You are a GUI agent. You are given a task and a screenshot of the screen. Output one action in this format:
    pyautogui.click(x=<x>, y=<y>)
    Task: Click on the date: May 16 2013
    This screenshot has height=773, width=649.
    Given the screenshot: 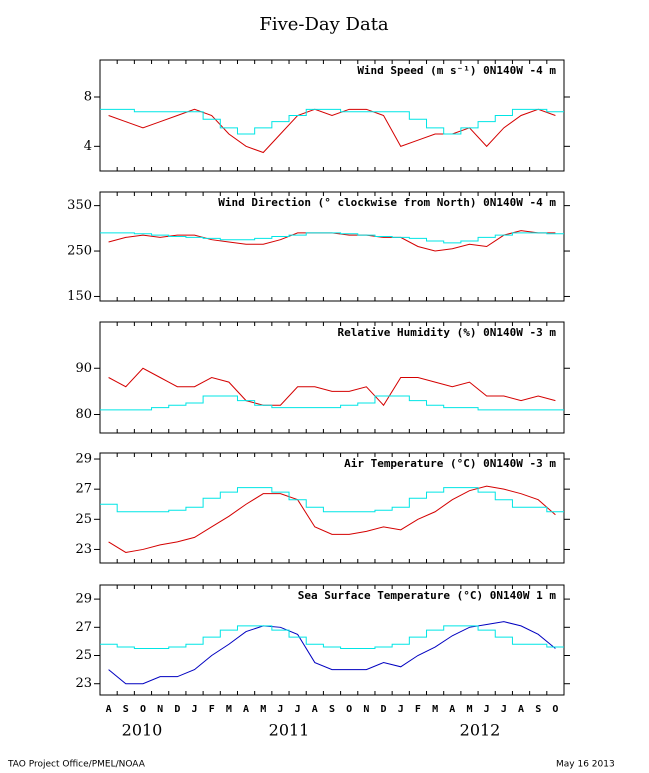 What is the action you would take?
    pyautogui.click(x=585, y=765)
    